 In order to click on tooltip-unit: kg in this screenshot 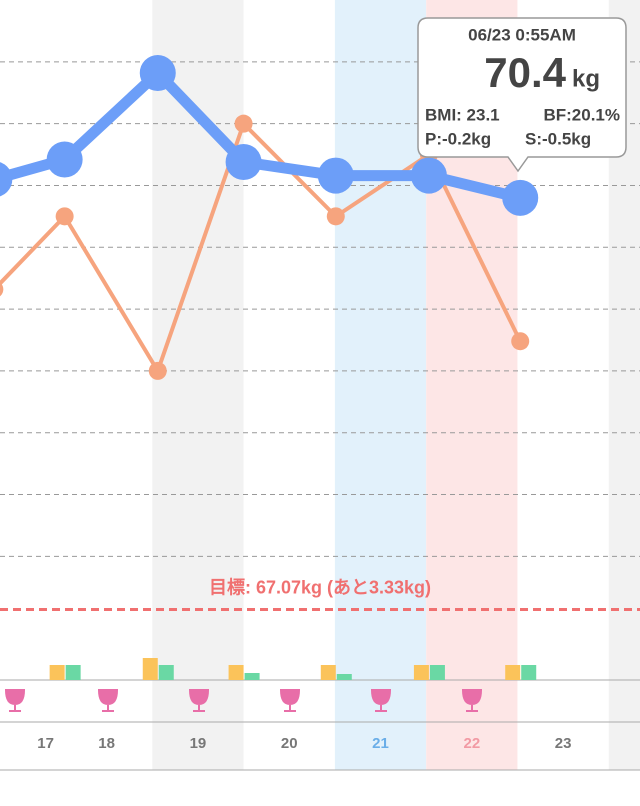, I will do `click(586, 78)`.